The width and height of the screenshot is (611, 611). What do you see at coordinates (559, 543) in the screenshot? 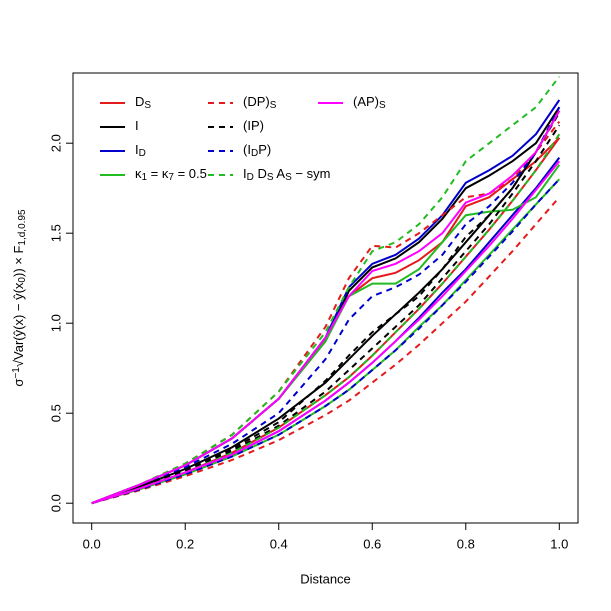
I see `x-tick-label: 1.0` at bounding box center [559, 543].